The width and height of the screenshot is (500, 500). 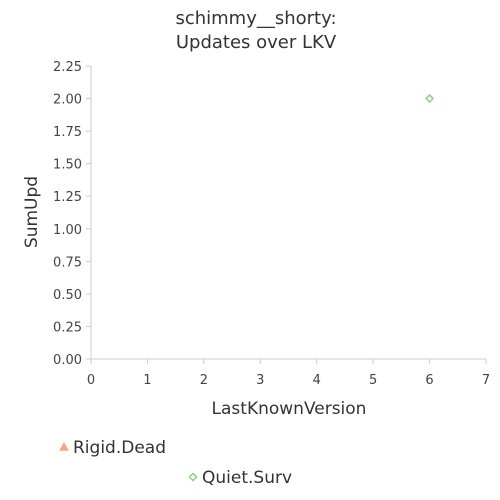 What do you see at coordinates (260, 380) in the screenshot?
I see `x-tick-label: 3` at bounding box center [260, 380].